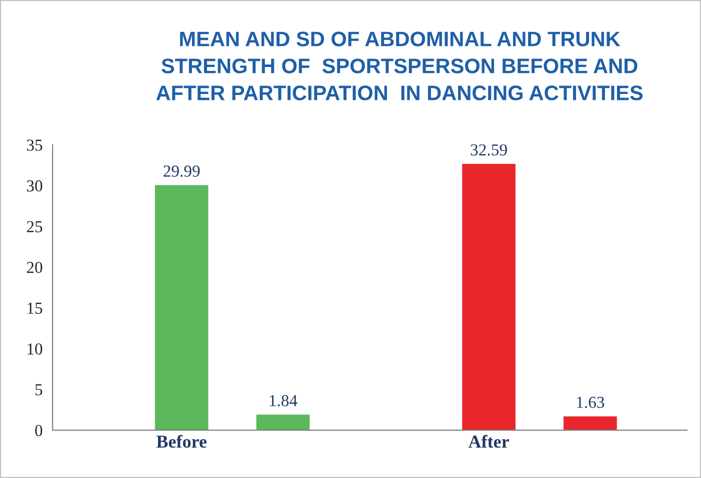 Image resolution: width=701 pixels, height=478 pixels. What do you see at coordinates (34, 268) in the screenshot?
I see `y-tick-label: 20` at bounding box center [34, 268].